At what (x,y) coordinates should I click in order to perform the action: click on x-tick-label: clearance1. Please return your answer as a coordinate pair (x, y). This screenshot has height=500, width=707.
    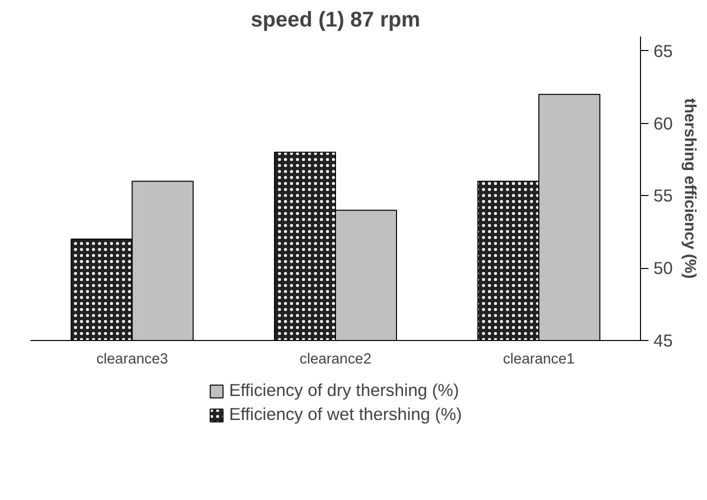
    Looking at the image, I should click on (538, 360).